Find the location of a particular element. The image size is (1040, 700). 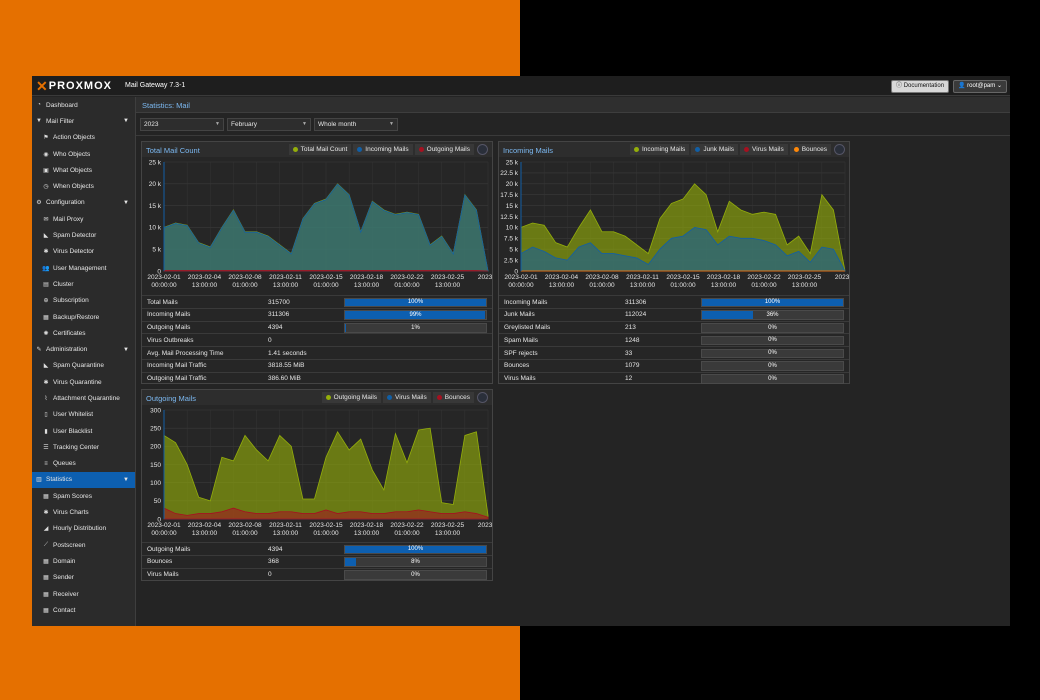

bullhorn-icon: ◣ is located at coordinates (46, 366).